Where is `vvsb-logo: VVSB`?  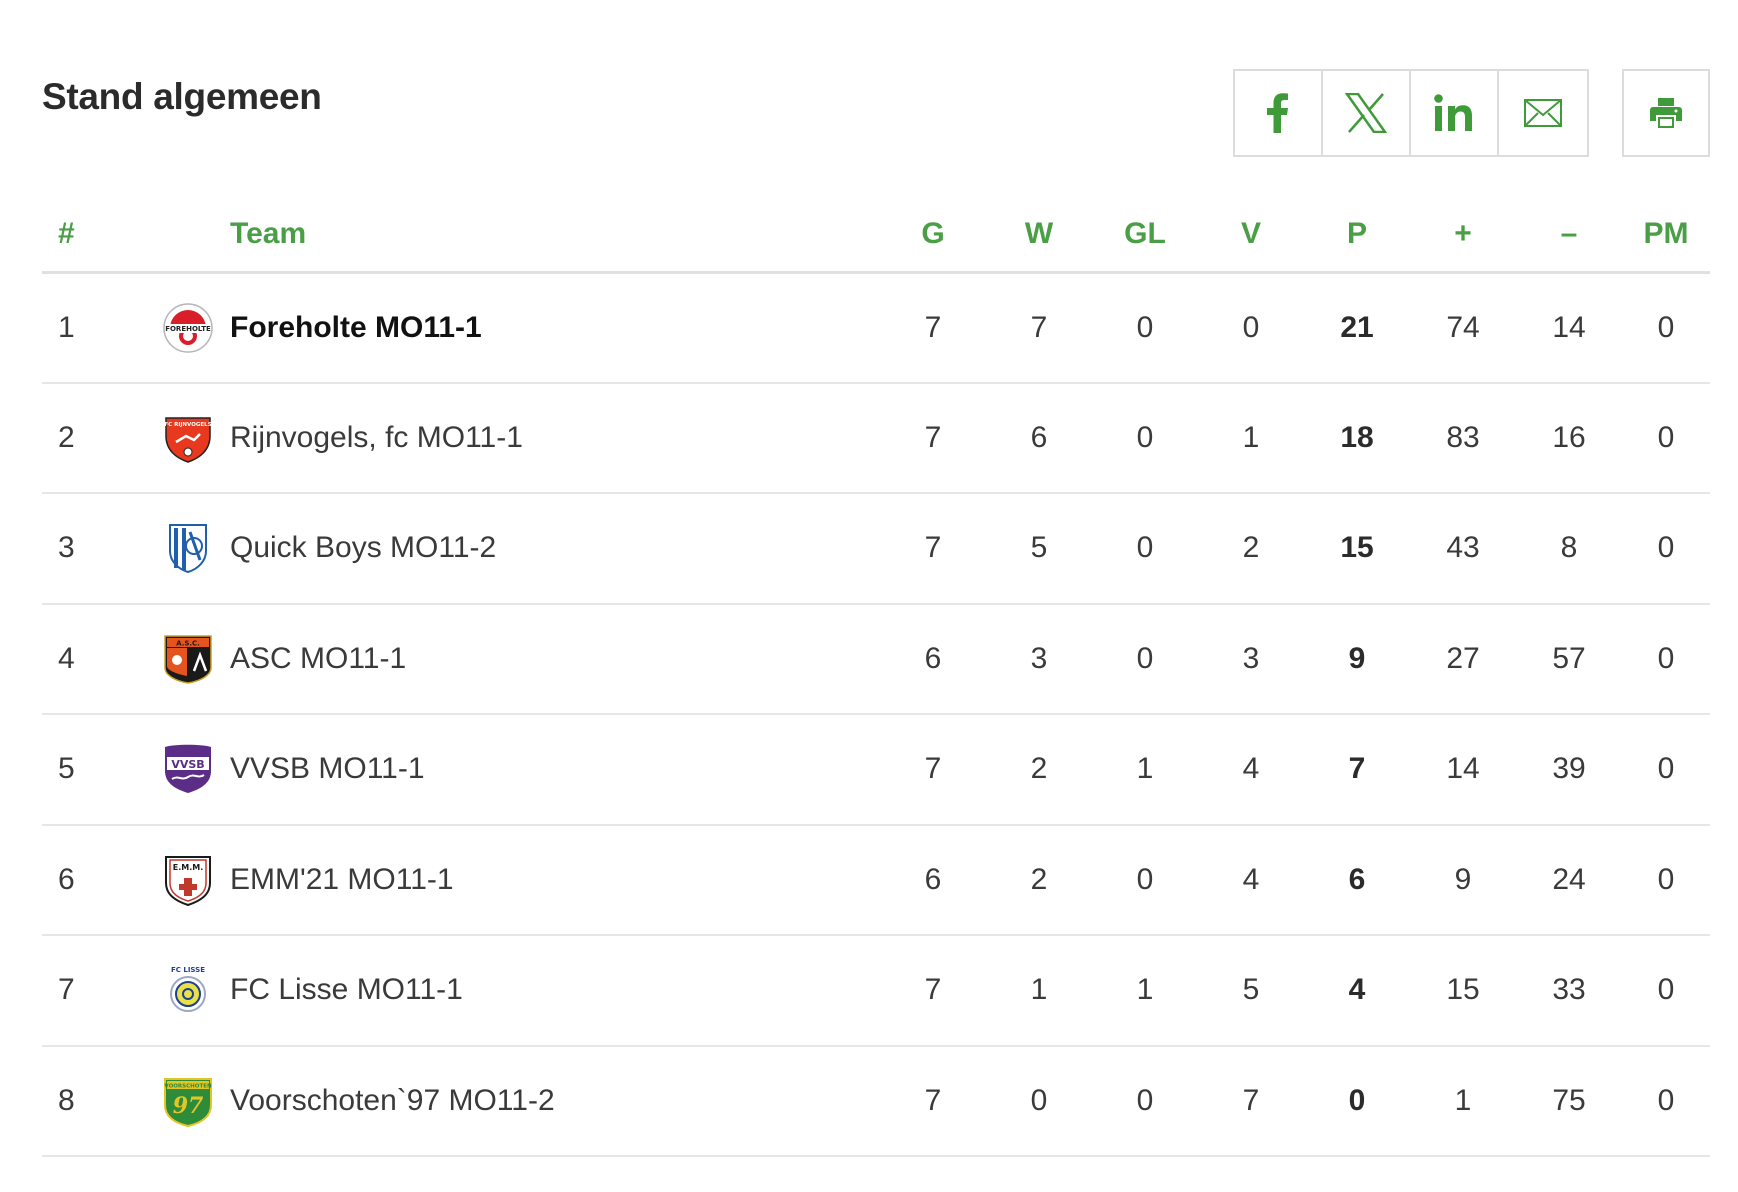
vvsb-logo: VVSB is located at coordinates (188, 769).